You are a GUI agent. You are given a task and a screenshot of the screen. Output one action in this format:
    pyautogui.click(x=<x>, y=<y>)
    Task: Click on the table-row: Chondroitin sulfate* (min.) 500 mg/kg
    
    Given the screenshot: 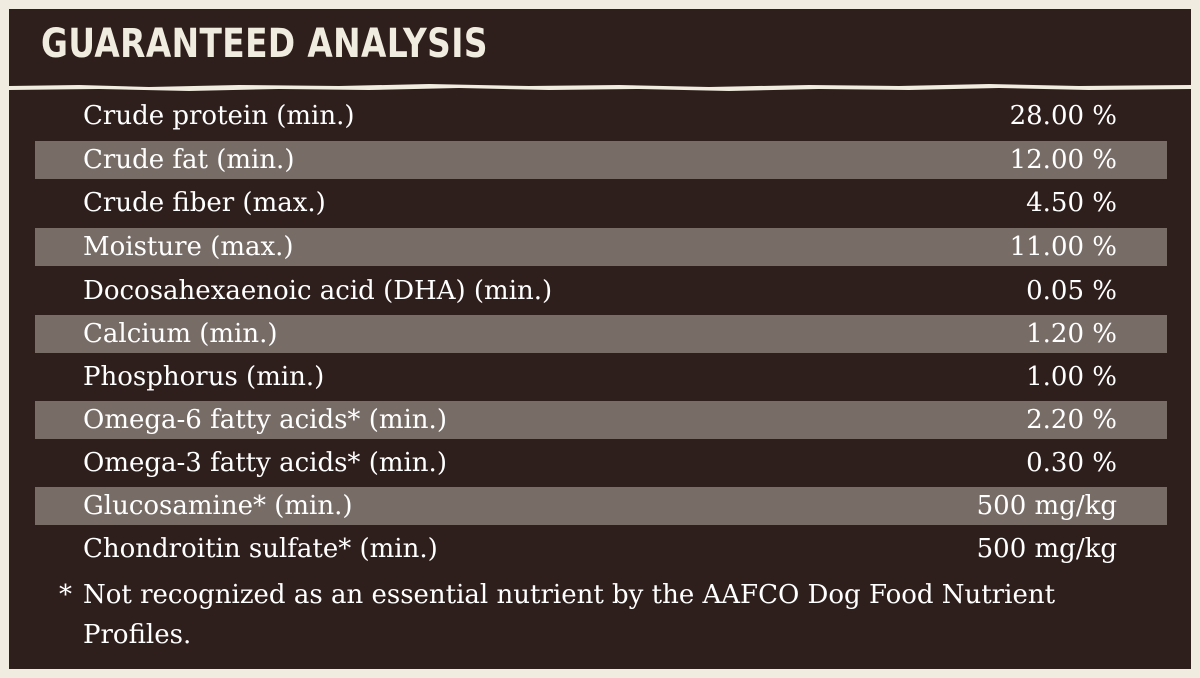 What is the action you would take?
    pyautogui.click(x=601, y=549)
    